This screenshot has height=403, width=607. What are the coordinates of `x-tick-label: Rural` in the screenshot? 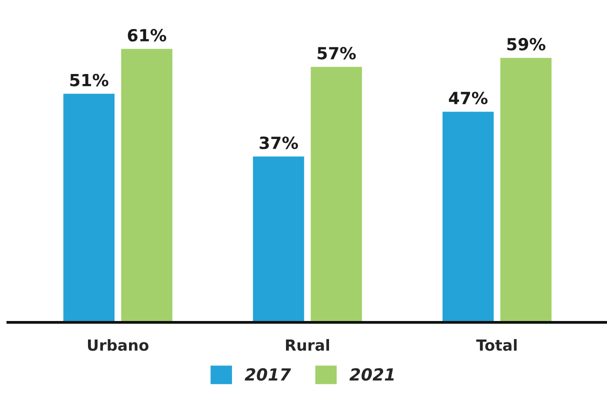 It's located at (308, 345).